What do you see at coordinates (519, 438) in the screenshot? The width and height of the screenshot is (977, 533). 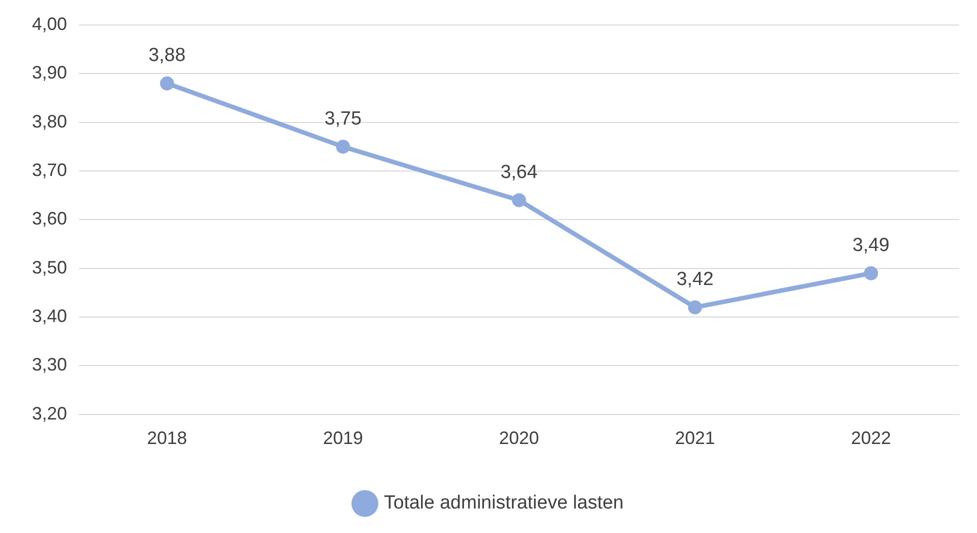 I see `x-tick-label: 2020` at bounding box center [519, 438].